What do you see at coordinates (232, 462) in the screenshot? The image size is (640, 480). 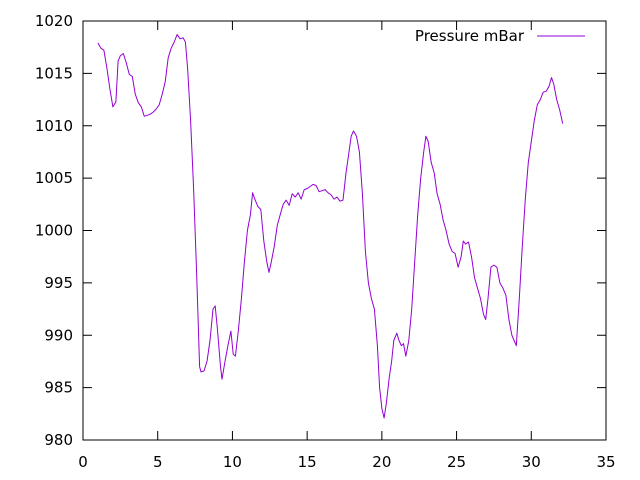 I see `x-tick-label: 10` at bounding box center [232, 462].